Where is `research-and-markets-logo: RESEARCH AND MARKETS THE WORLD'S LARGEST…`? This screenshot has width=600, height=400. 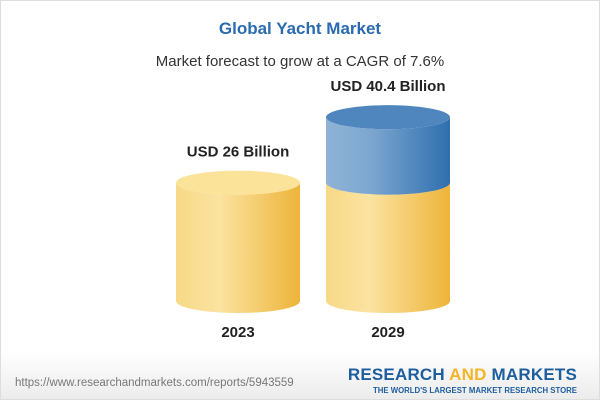 research-and-markets-logo: RESEARCH AND MARKETS THE WORLD'S LARGEST… is located at coordinates (462, 380).